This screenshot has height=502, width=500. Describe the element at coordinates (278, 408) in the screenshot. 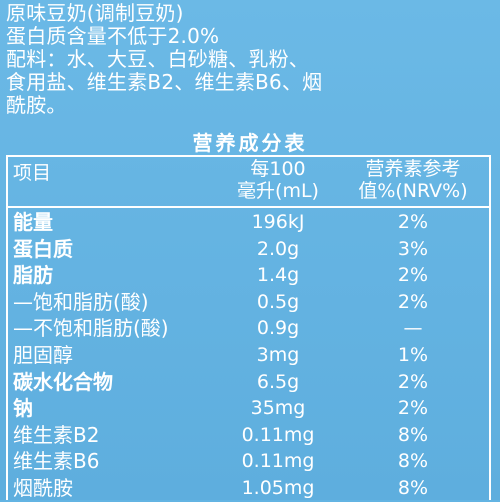

I see `nutrient-amount: 35mg` at that location.